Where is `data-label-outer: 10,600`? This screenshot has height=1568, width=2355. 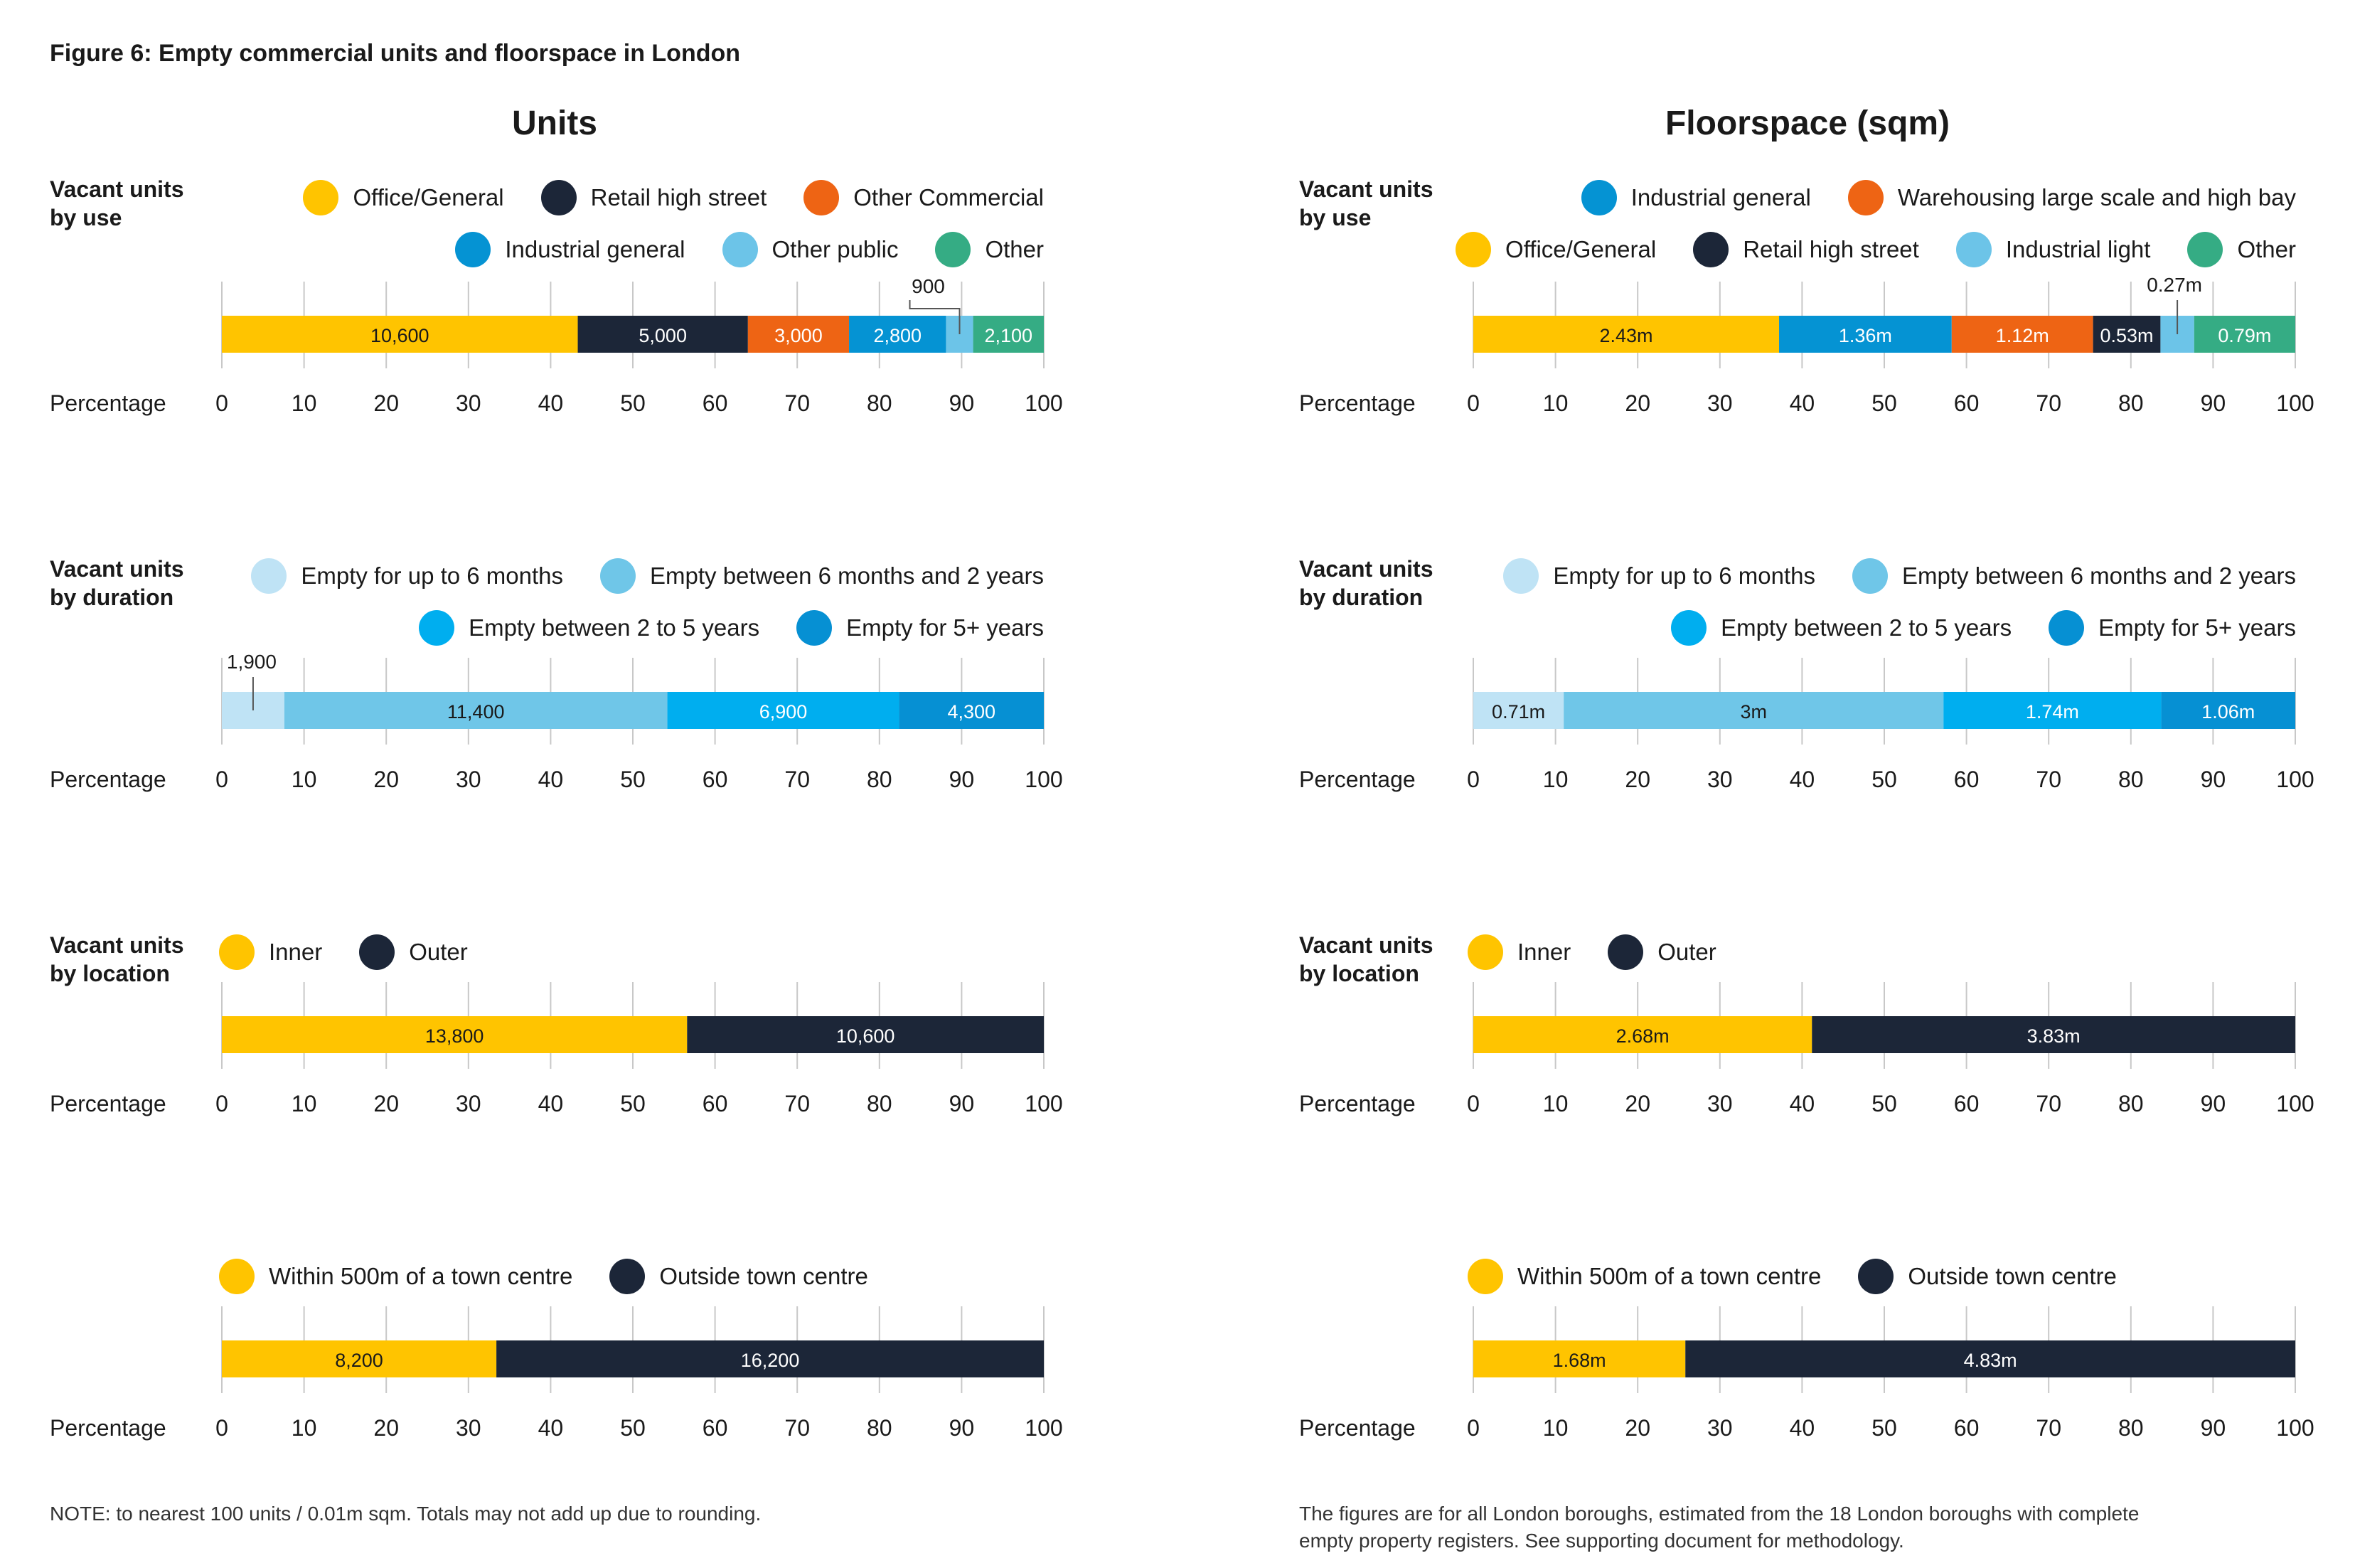 data-label-outer: 10,600 is located at coordinates (865, 1036).